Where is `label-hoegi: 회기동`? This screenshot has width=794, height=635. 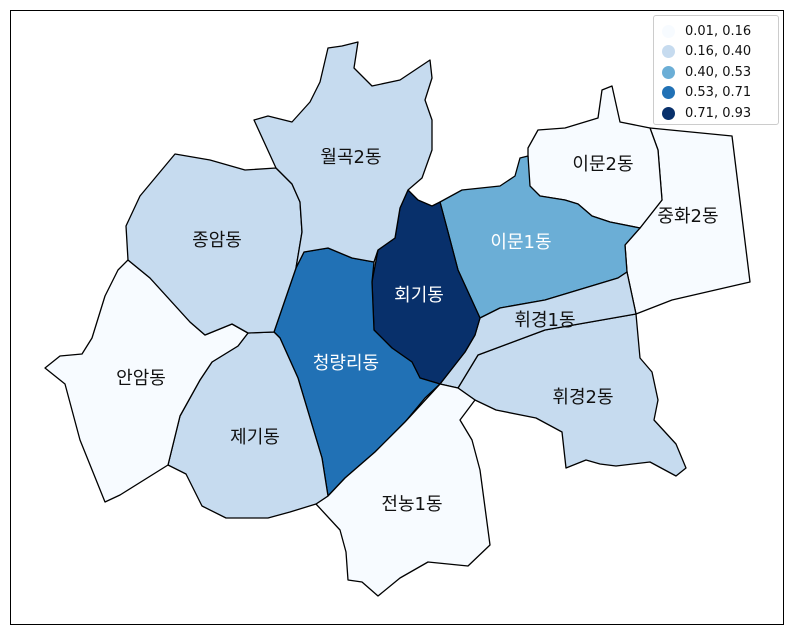 label-hoegi: 회기동 is located at coordinates (419, 295).